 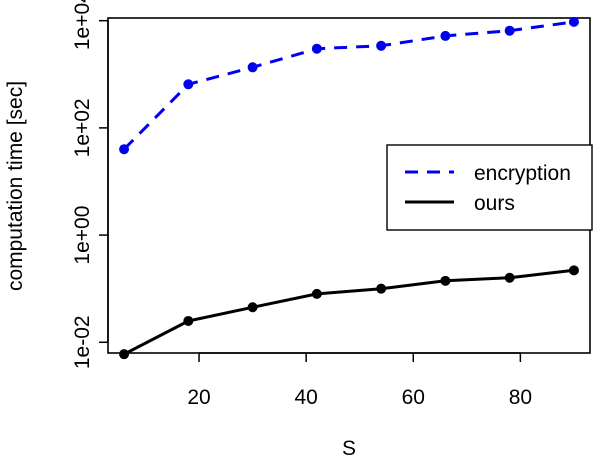 I want to click on legend: encryption ours, so click(x=489, y=187).